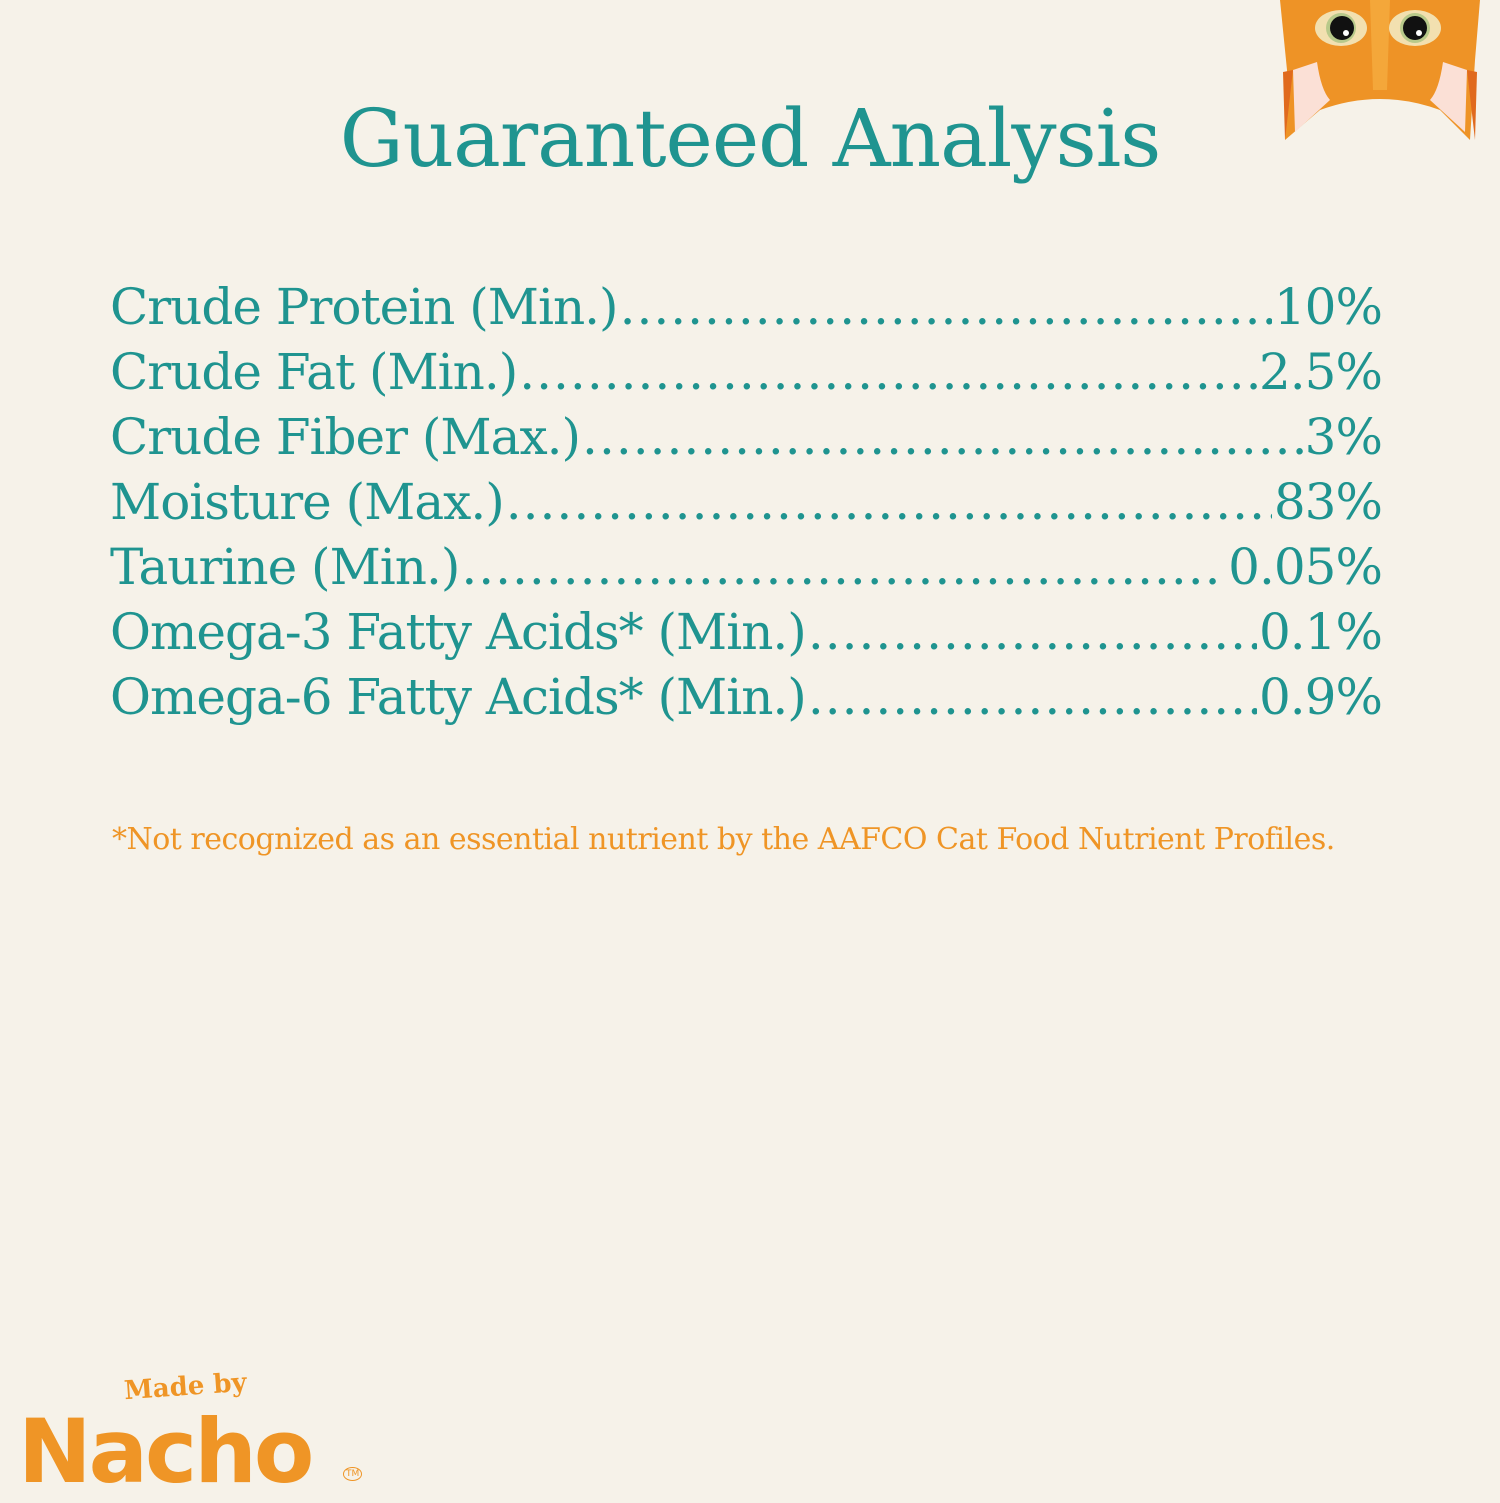 The height and width of the screenshot is (1503, 1500). Describe the element at coordinates (1328, 307) in the screenshot. I see `row-value: 10%` at that location.